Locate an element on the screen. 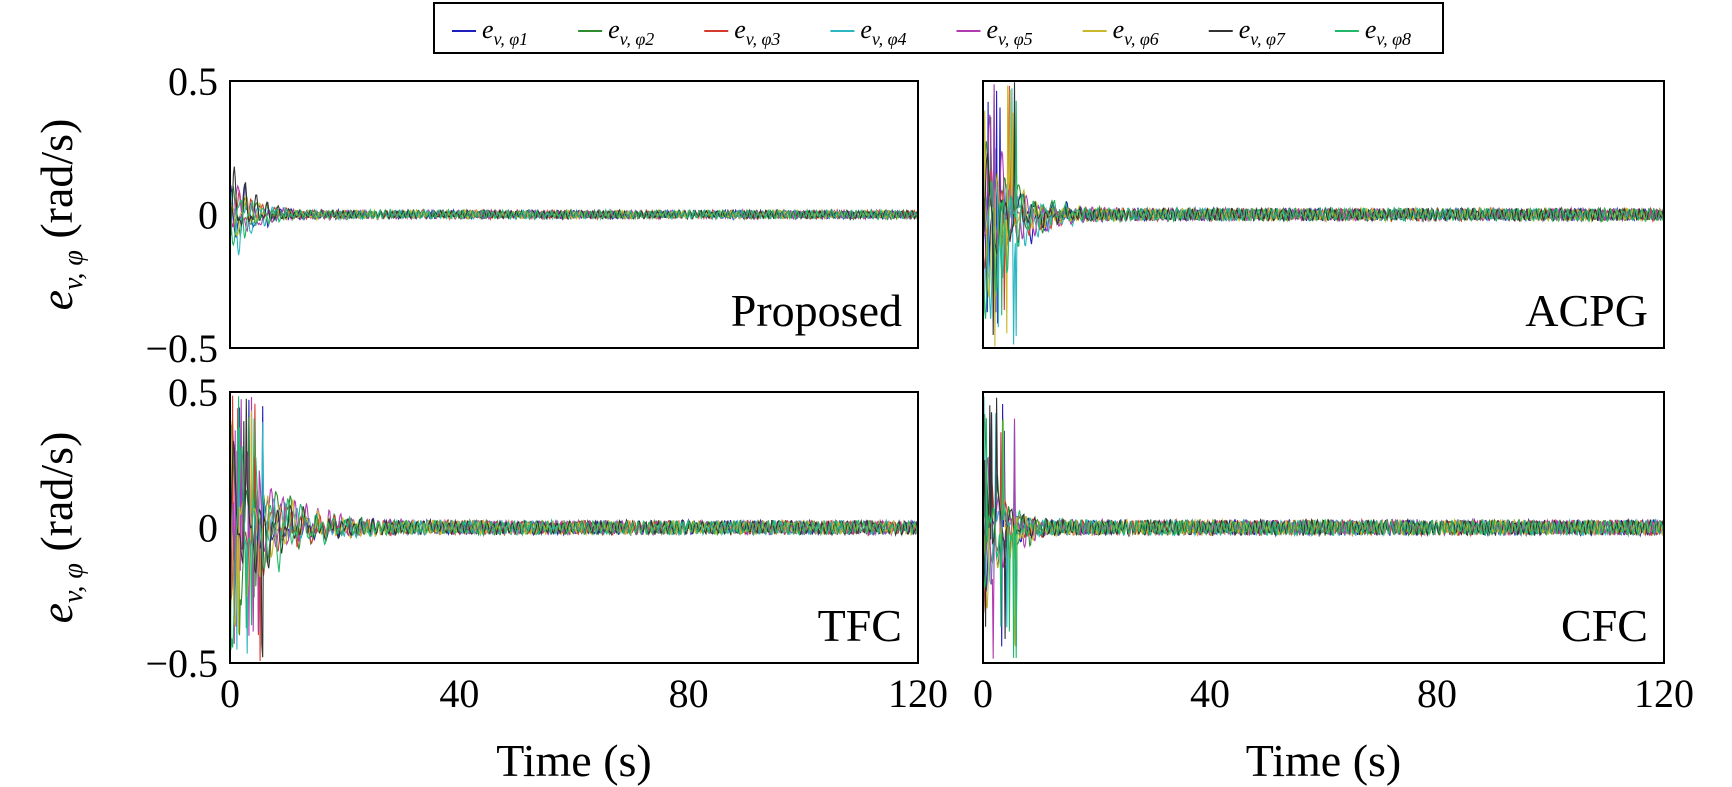  legend-entry: ev, φ6 is located at coordinates (1120, 32).